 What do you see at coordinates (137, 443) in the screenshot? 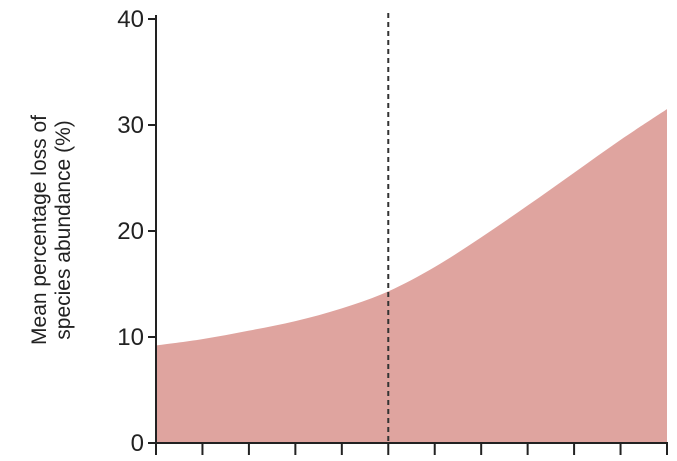
I see `y-tick-label: 0` at bounding box center [137, 443].